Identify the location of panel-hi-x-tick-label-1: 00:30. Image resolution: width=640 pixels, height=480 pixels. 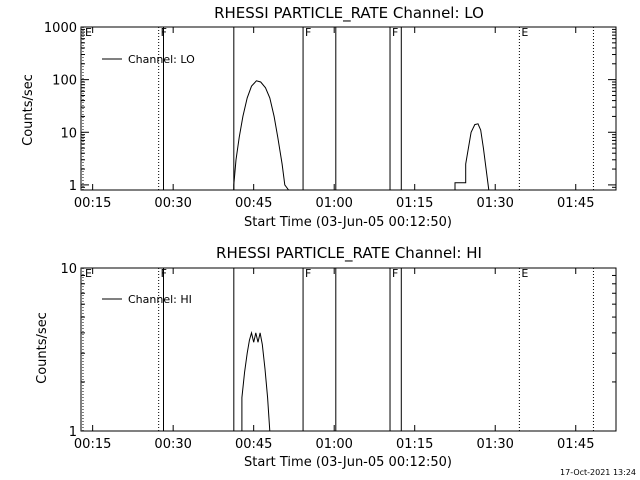
(172, 444).